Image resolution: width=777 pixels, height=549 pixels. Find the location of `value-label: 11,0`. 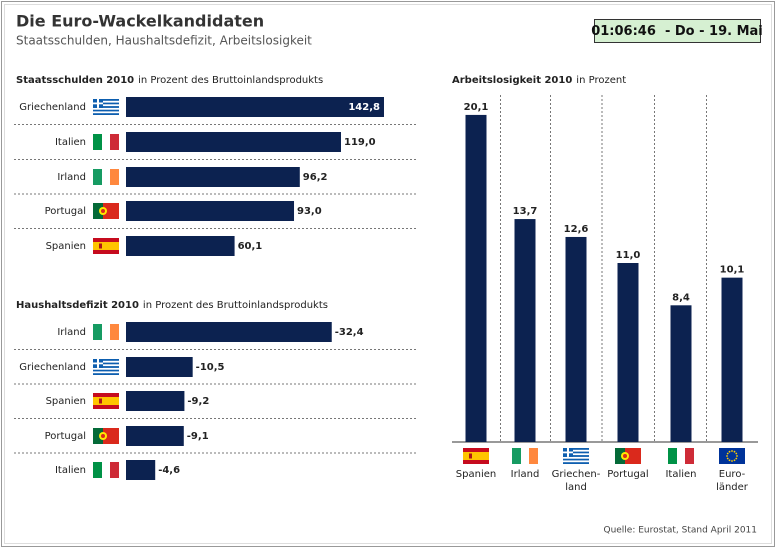

value-label: 11,0 is located at coordinates (628, 255).